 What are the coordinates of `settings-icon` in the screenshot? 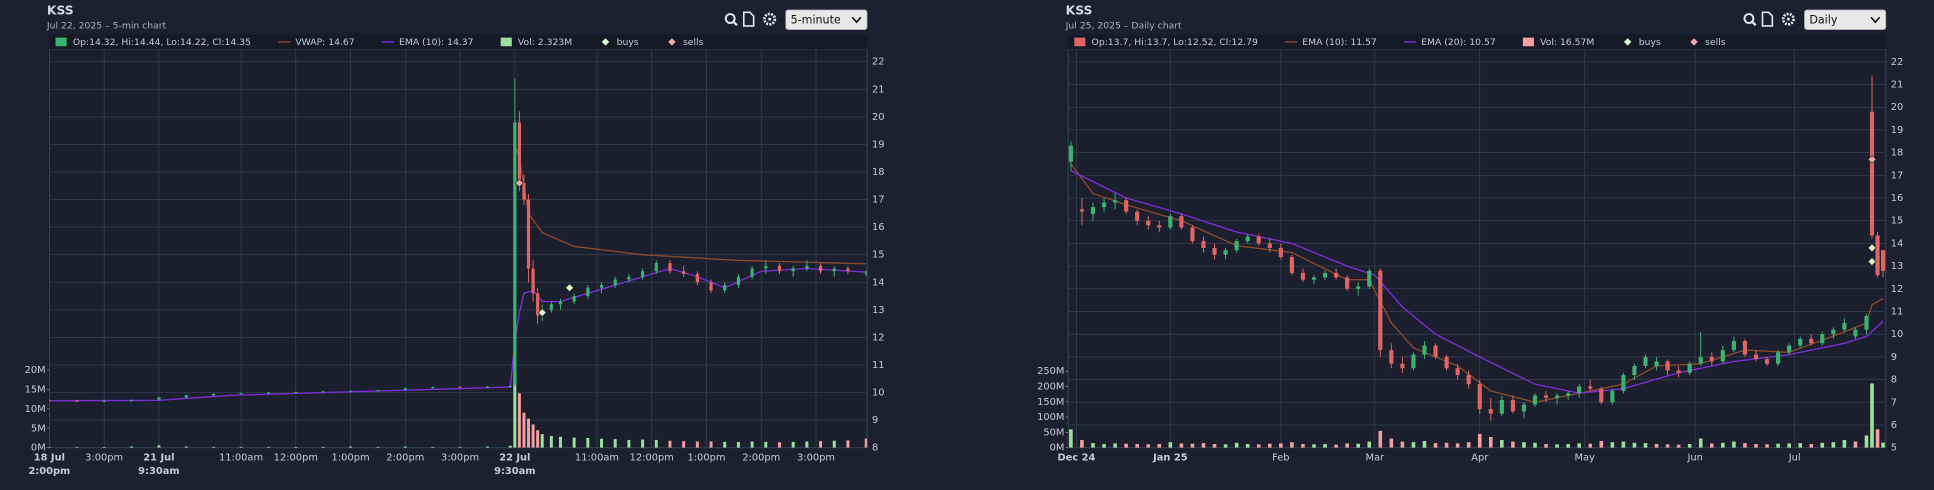 It's located at (770, 19).